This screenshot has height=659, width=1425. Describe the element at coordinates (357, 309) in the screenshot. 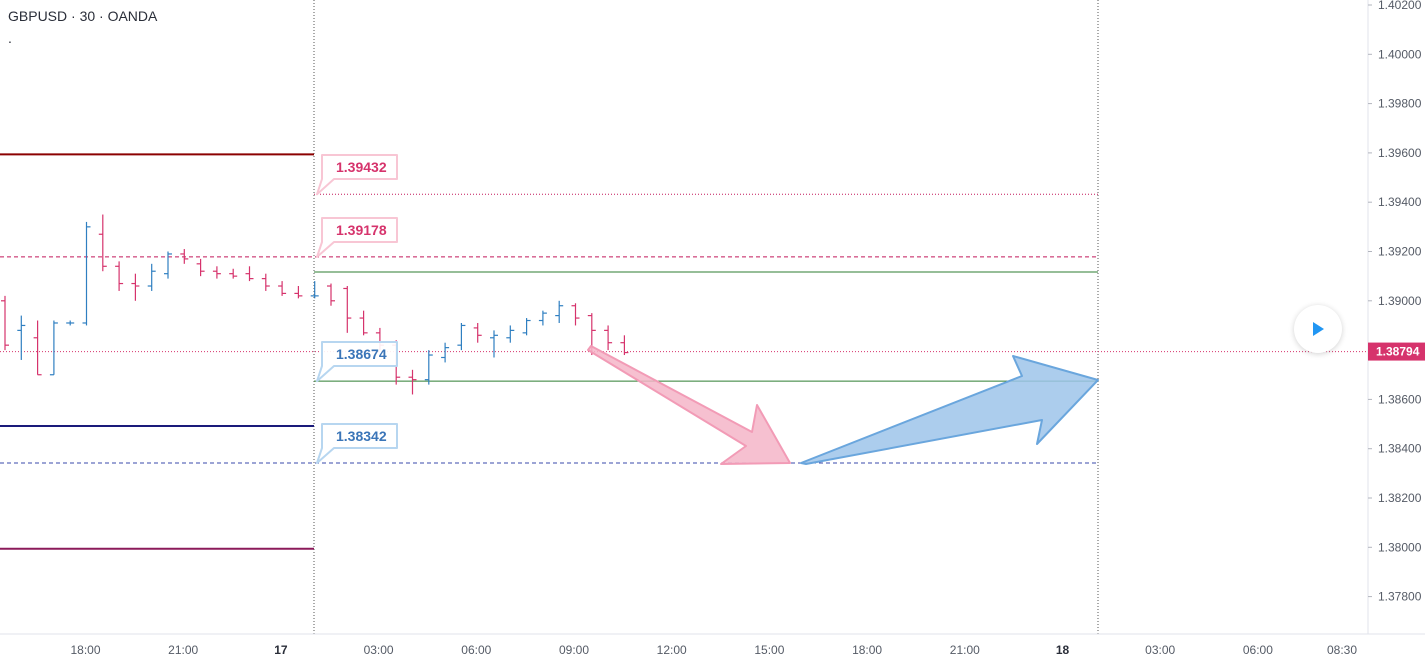

I see `level-labels: 1.39432 1.39178 1.38674 1.38342` at that location.